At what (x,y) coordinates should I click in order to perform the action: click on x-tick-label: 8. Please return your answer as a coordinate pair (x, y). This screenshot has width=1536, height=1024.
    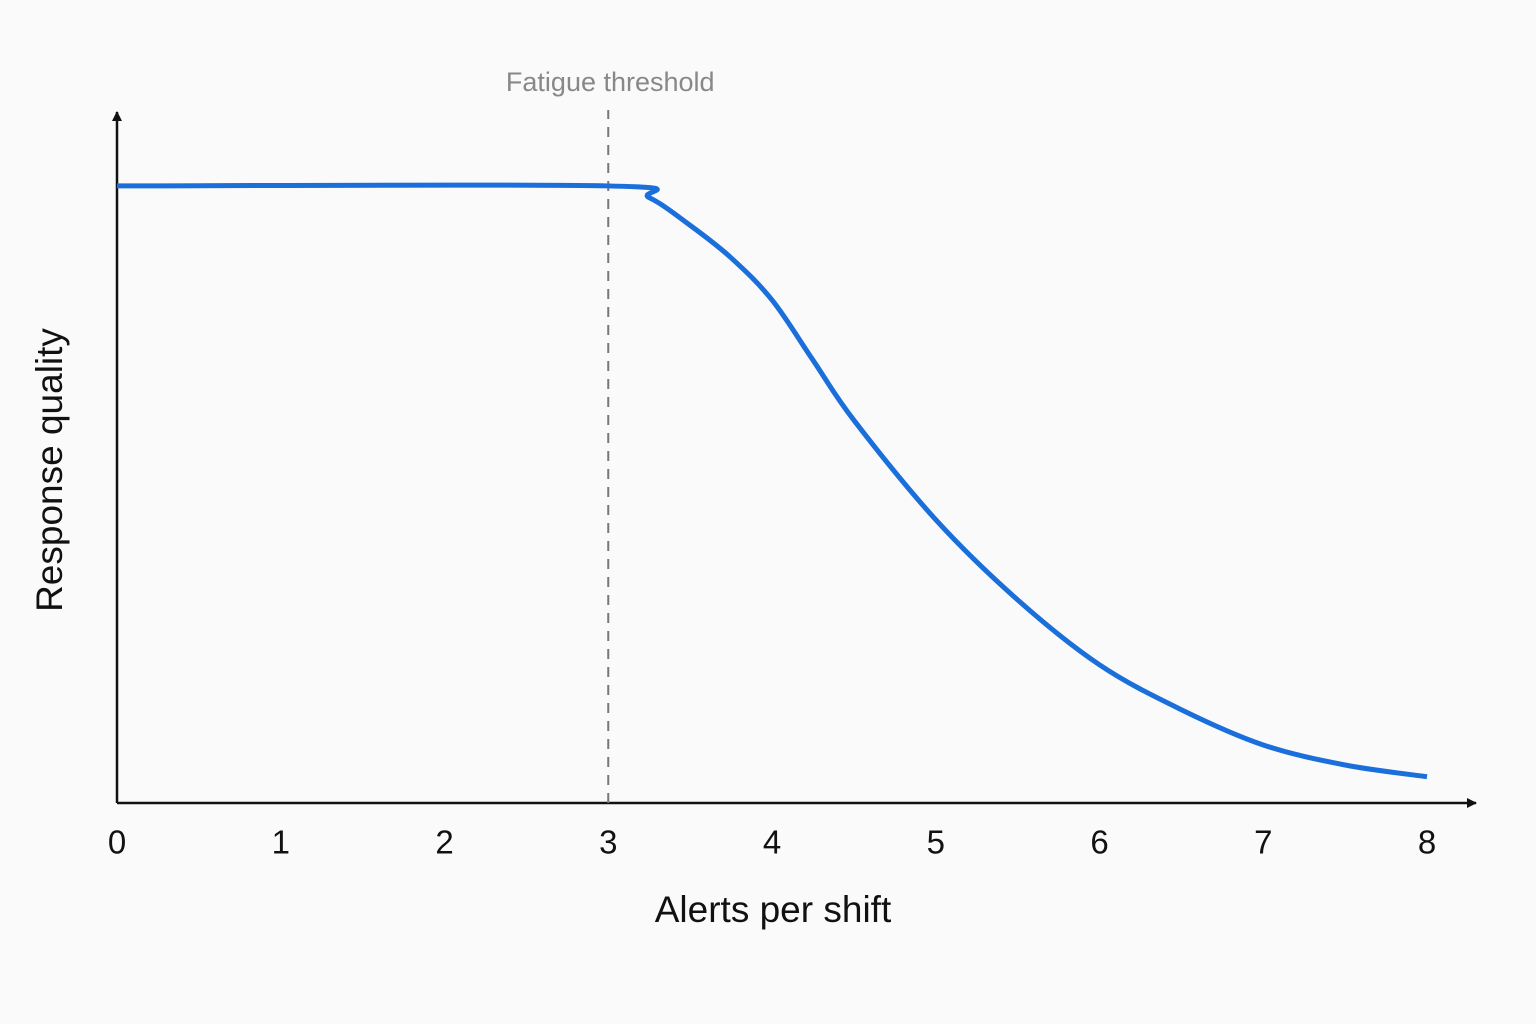
    Looking at the image, I should click on (1427, 842).